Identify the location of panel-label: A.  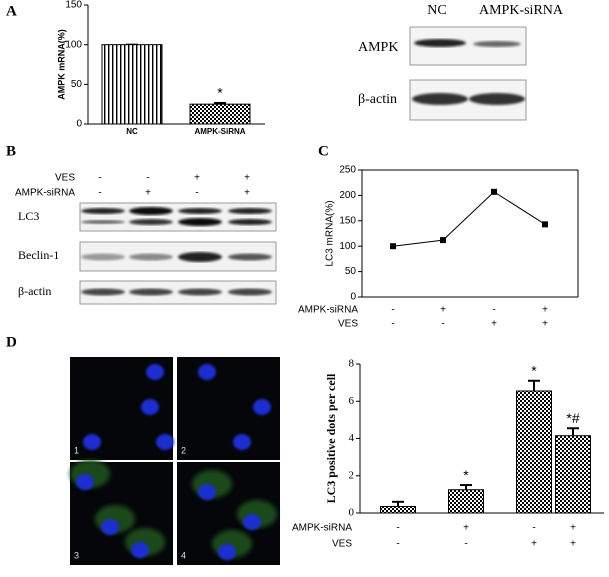
(11, 11).